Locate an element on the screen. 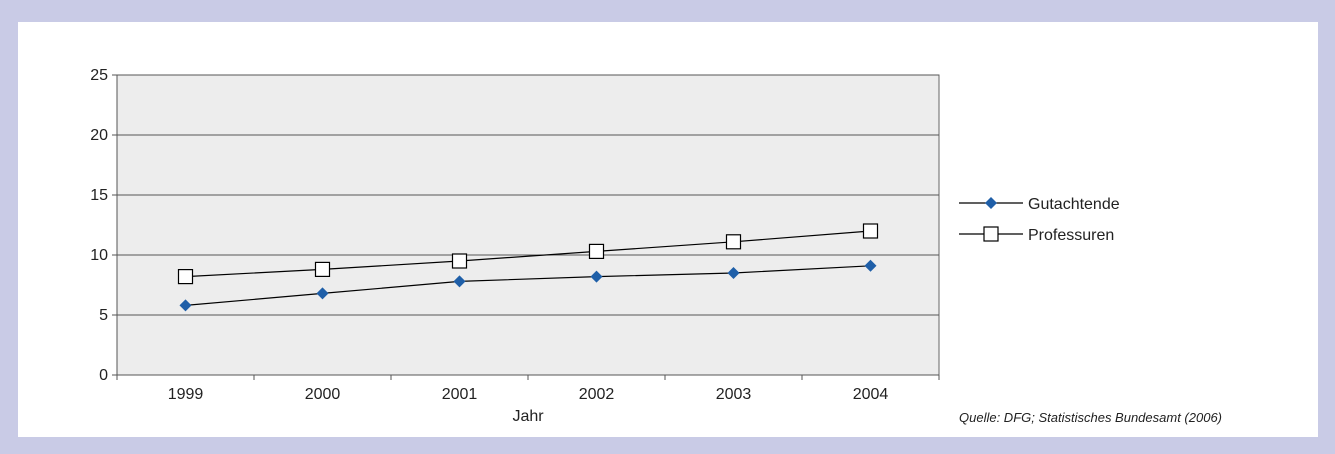  y-tick-label: 25 is located at coordinates (99, 75).